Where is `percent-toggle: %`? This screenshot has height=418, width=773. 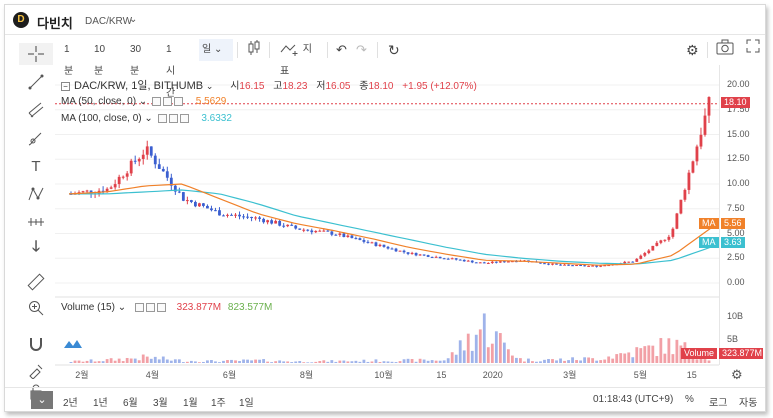
percent-toggle: % is located at coordinates (689, 399).